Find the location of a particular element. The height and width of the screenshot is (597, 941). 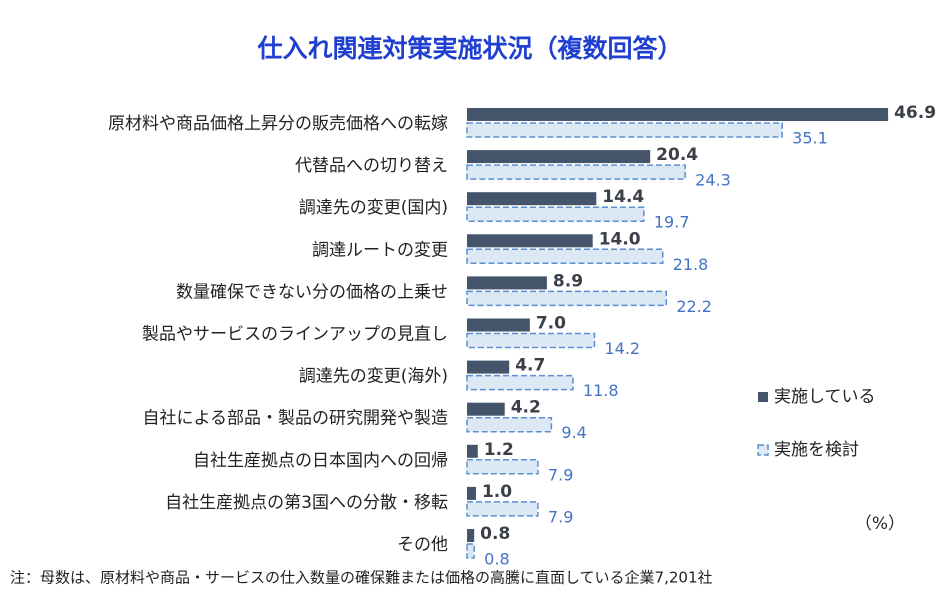

chart-title: 仕入れ関連対策実施状況（複数回答） is located at coordinates (469, 48).